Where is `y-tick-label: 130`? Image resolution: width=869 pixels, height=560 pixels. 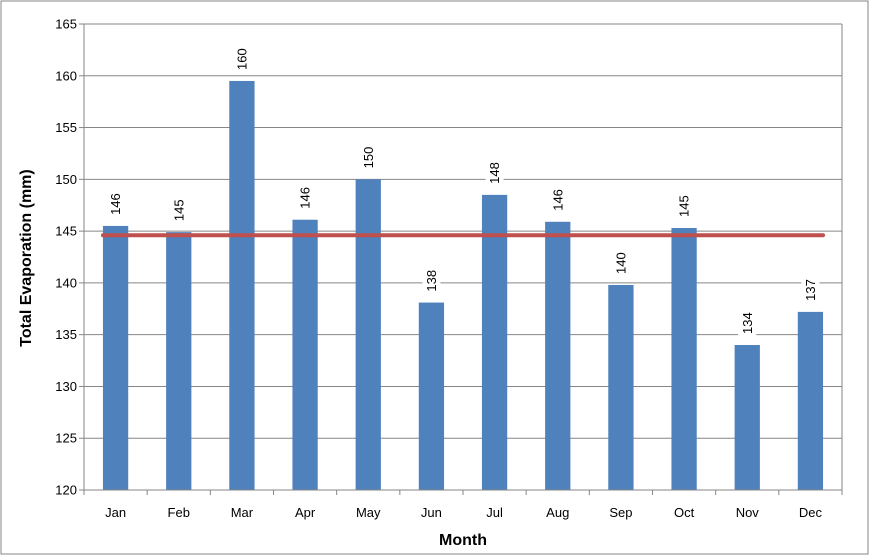 y-tick-label: 130 is located at coordinates (66, 386).